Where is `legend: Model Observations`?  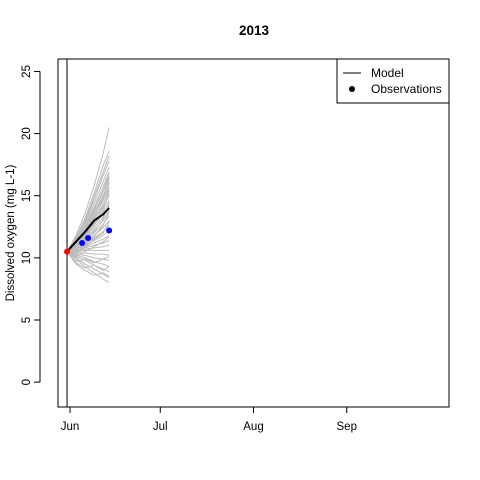 legend: Model Observations is located at coordinates (393, 81).